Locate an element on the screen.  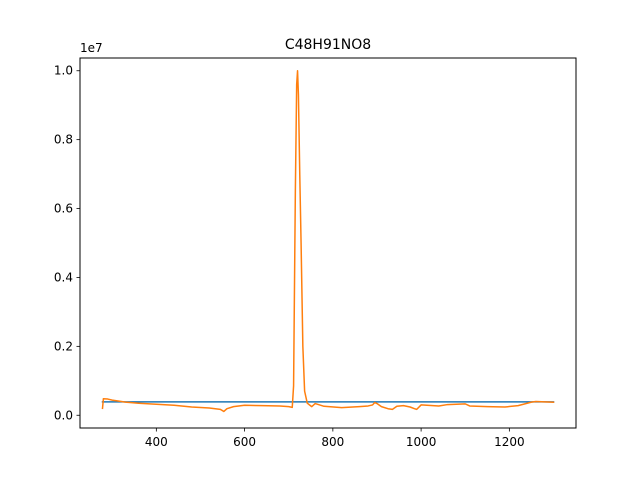
y-axis-offset-label: 1e7 is located at coordinates (91, 48).